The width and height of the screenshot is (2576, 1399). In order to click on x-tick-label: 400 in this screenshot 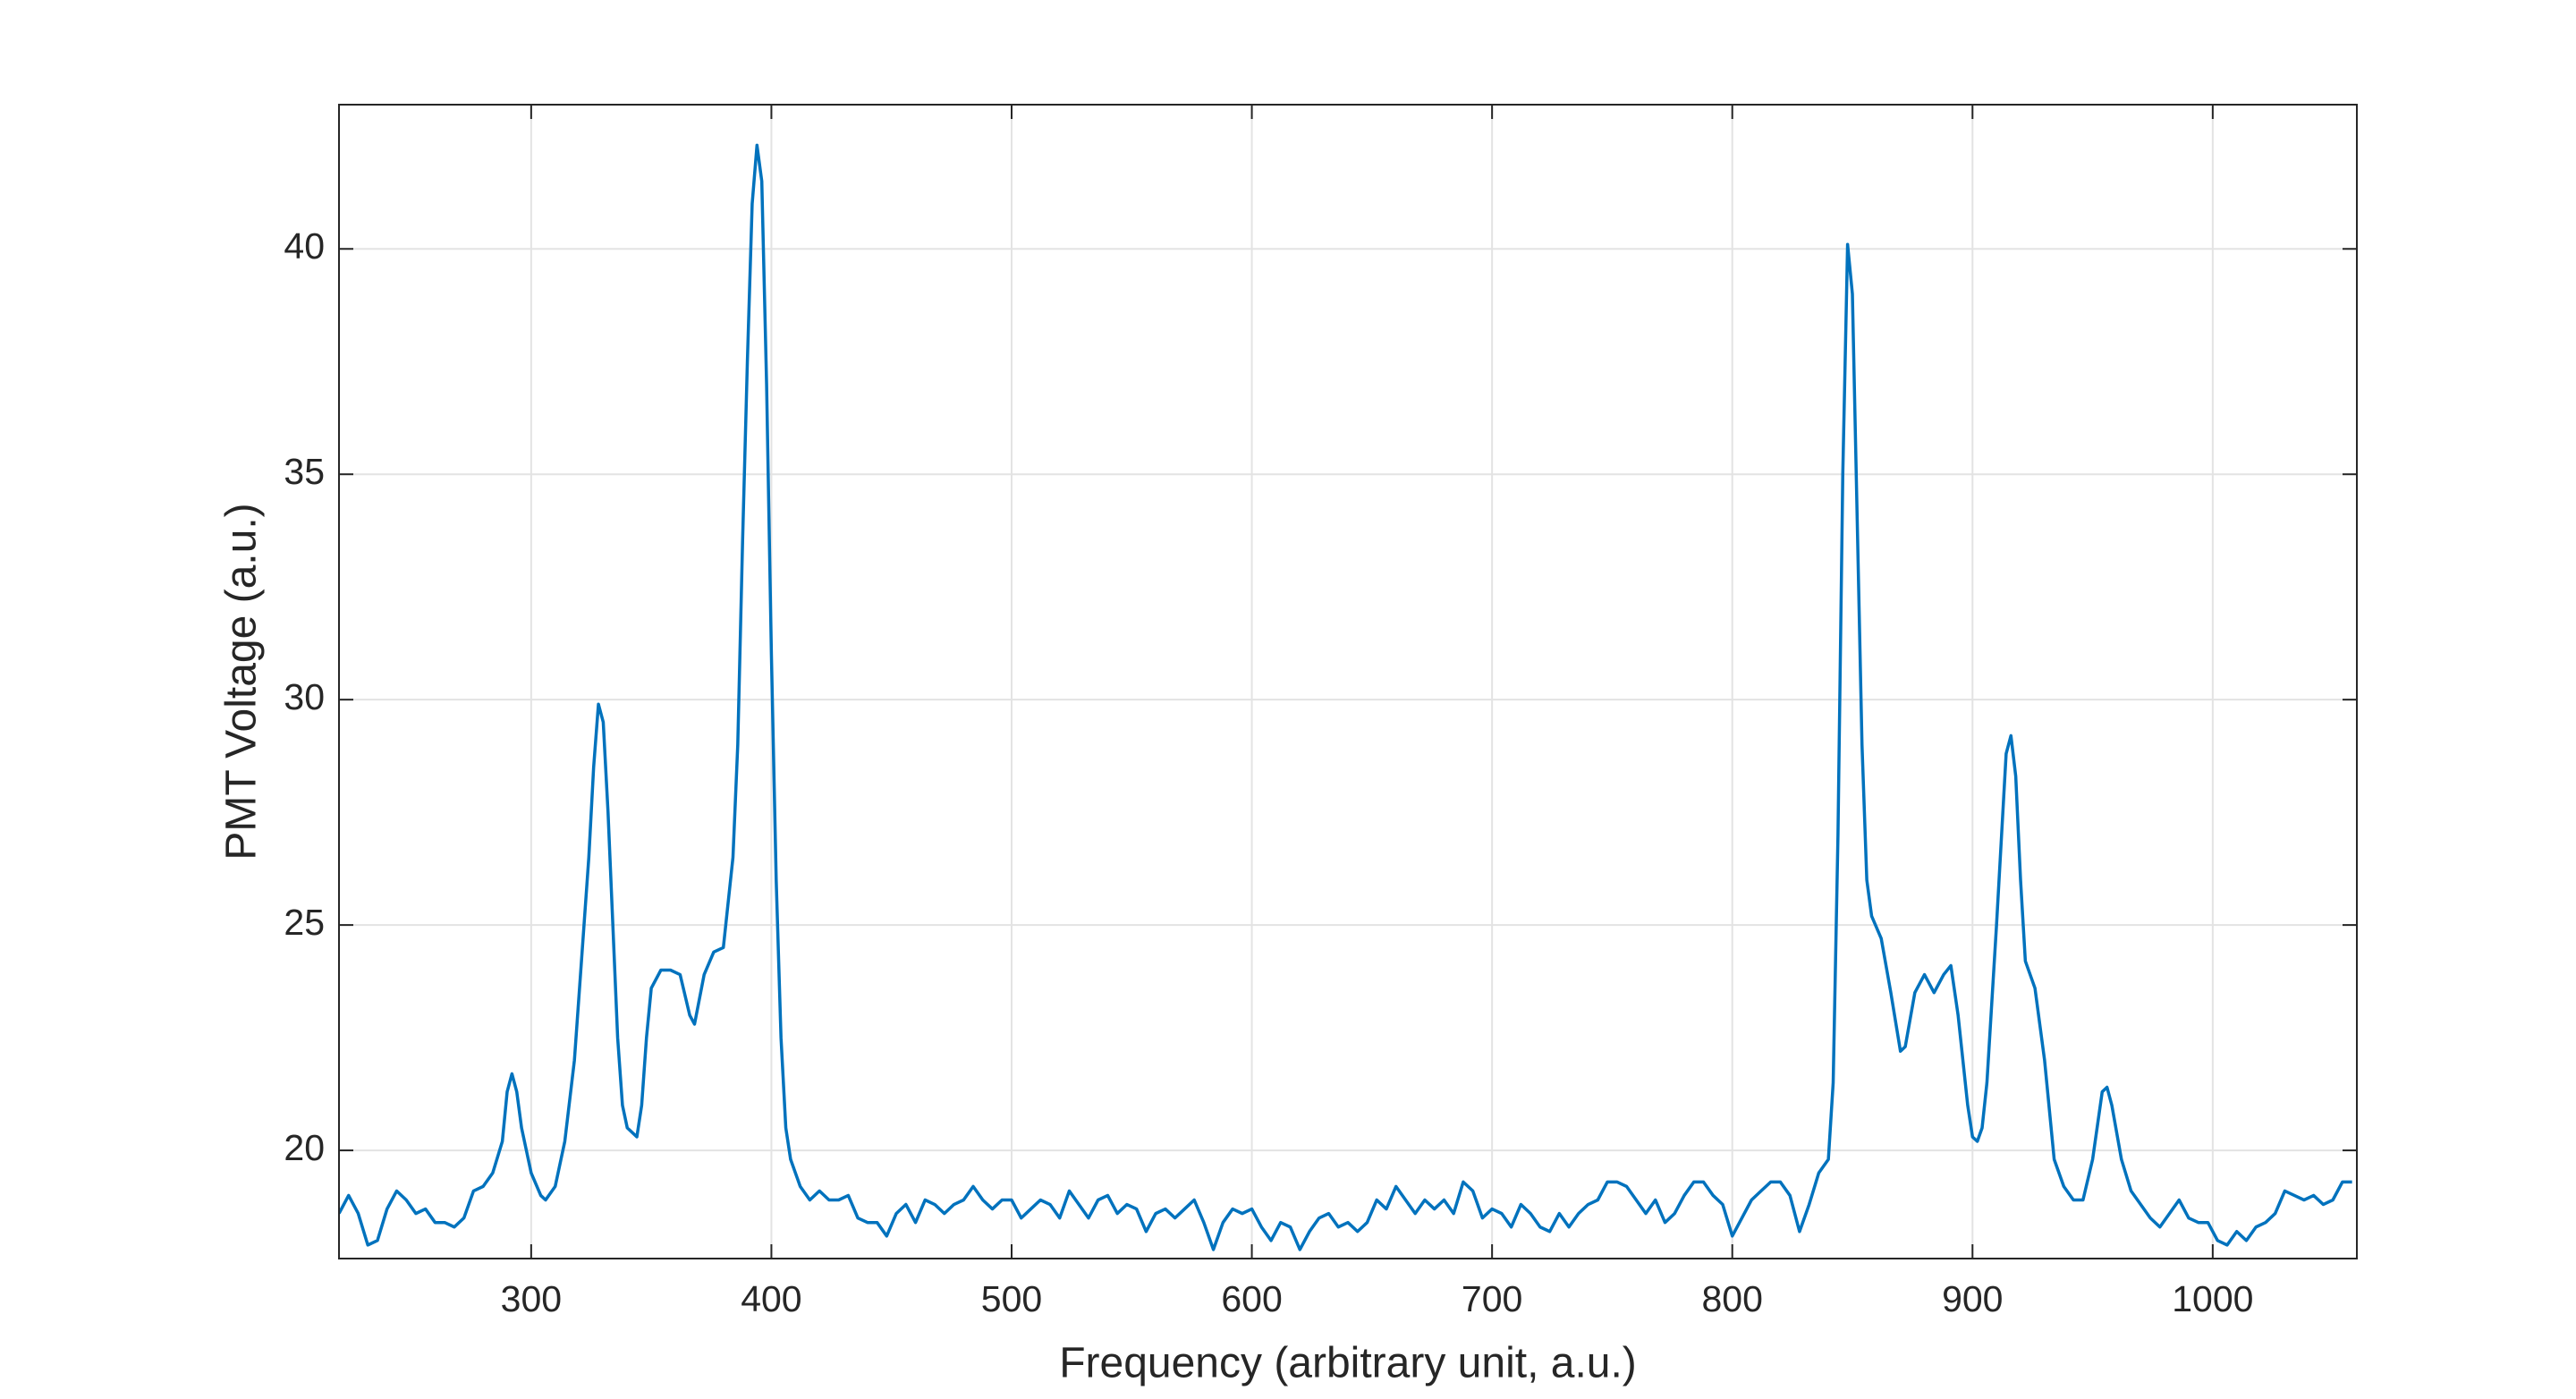, I will do `click(771, 1298)`.